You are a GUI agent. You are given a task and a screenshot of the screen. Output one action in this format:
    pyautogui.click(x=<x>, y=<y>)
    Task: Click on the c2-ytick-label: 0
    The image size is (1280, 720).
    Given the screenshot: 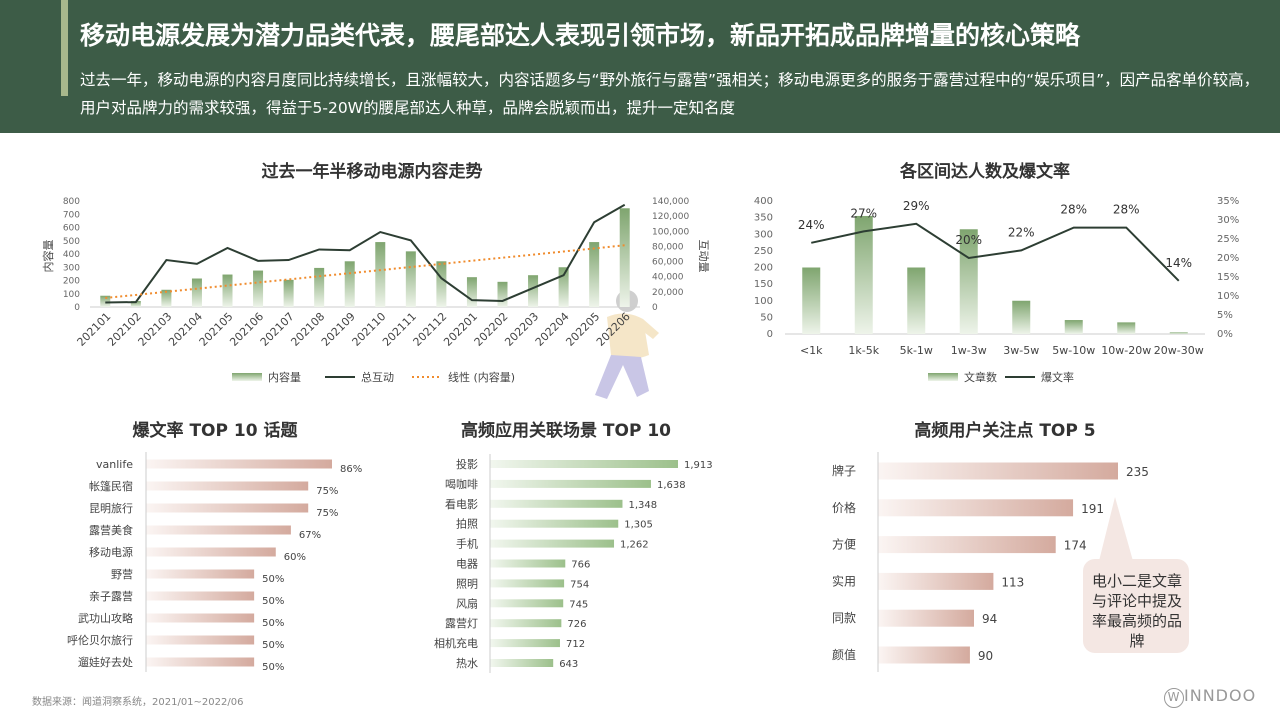 What is the action you would take?
    pyautogui.click(x=770, y=334)
    